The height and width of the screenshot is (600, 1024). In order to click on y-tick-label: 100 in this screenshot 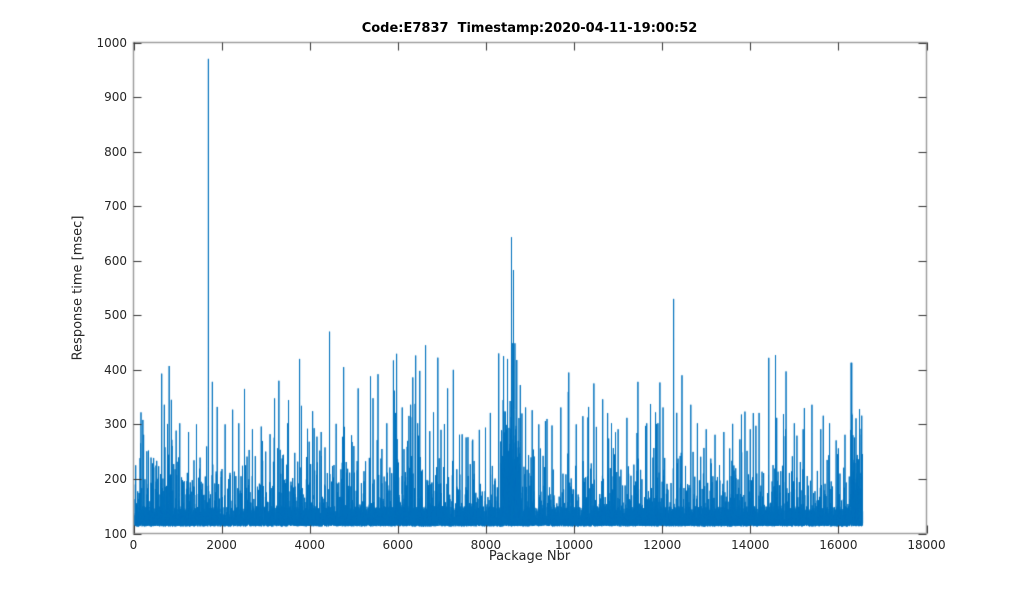, I will do `click(115, 533)`.